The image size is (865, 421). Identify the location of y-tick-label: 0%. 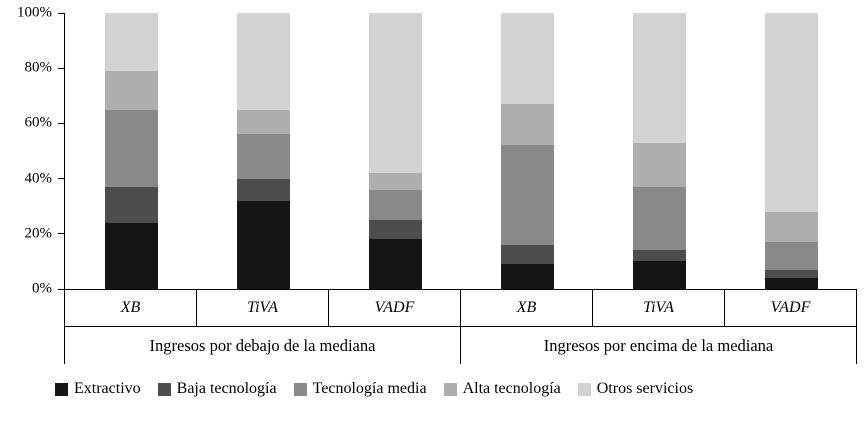
(42, 288).